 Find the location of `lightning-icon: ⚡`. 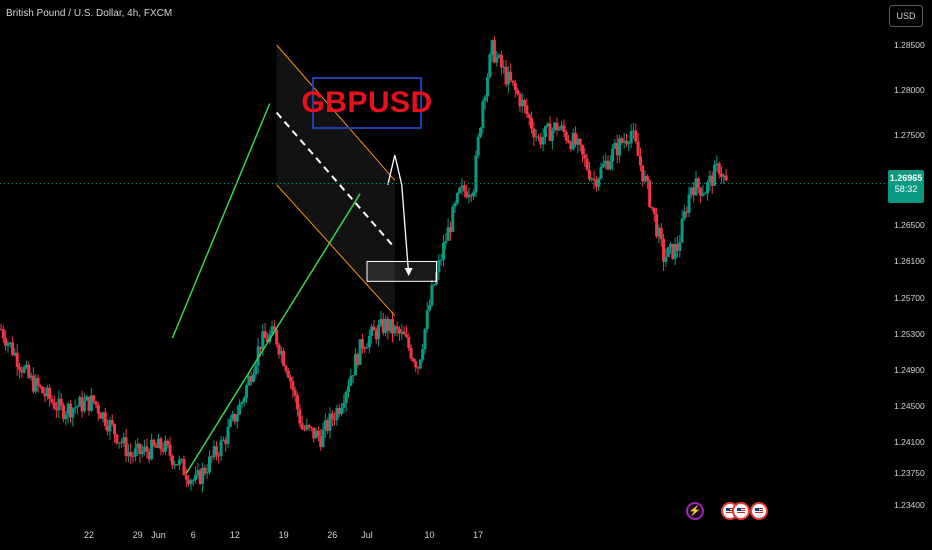

lightning-icon: ⚡ is located at coordinates (695, 511).